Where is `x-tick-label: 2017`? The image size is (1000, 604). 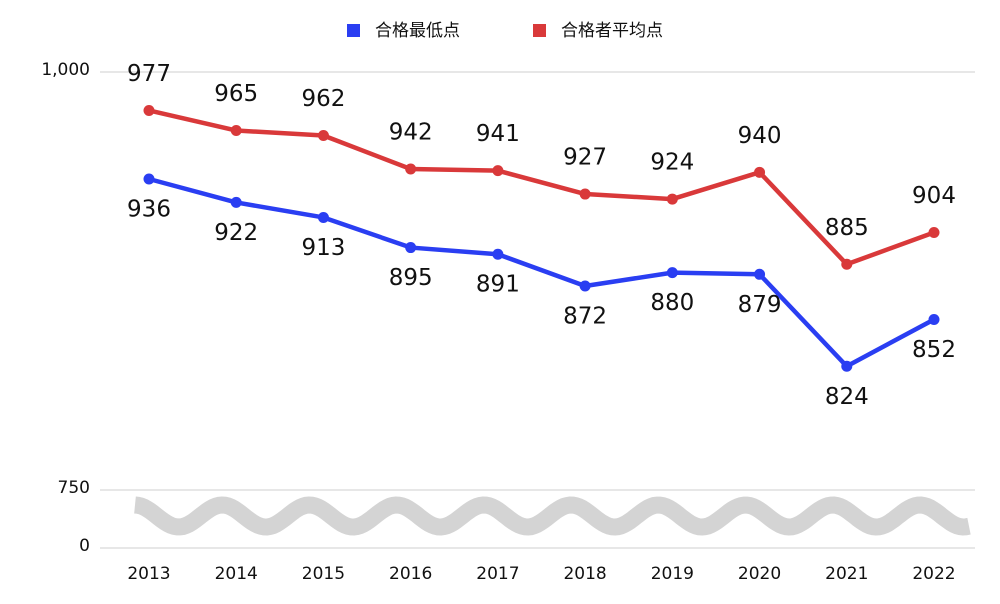 x-tick-label: 2017 is located at coordinates (497, 574).